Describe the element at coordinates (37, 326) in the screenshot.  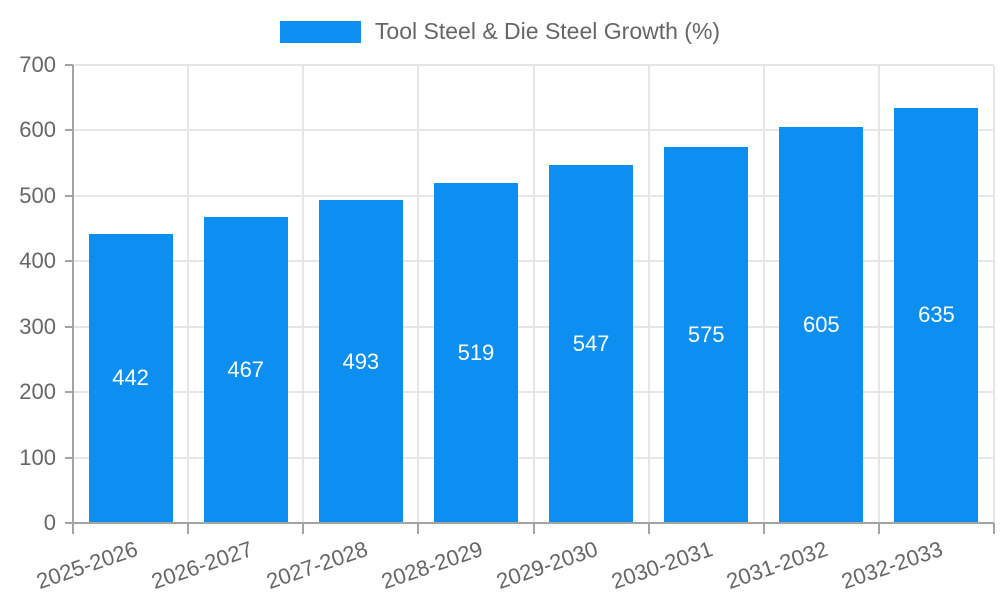
I see `y-axis-tick-label: 300` at that location.